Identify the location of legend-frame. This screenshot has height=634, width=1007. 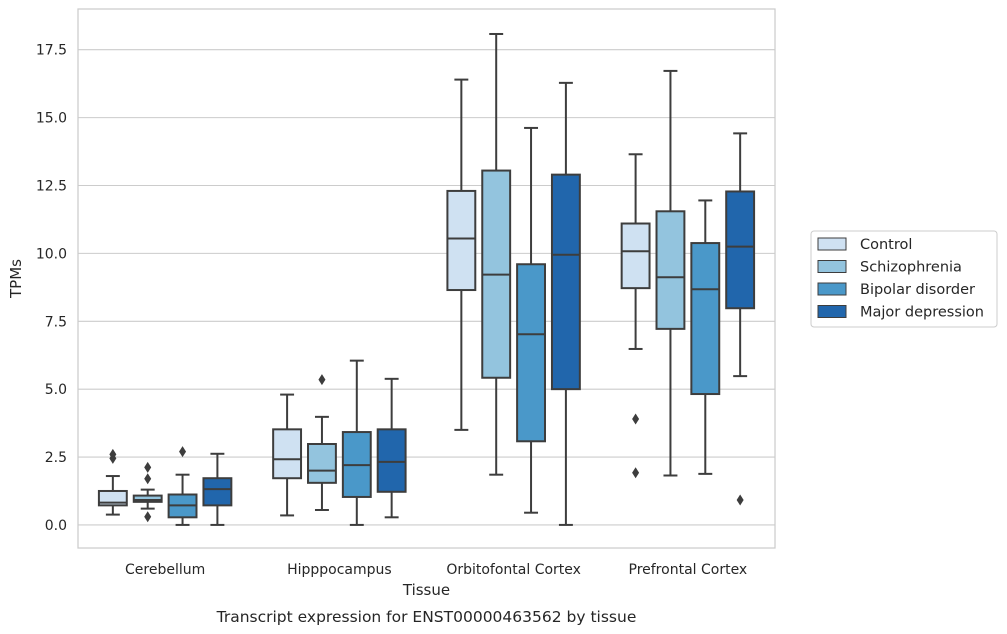
(904, 279).